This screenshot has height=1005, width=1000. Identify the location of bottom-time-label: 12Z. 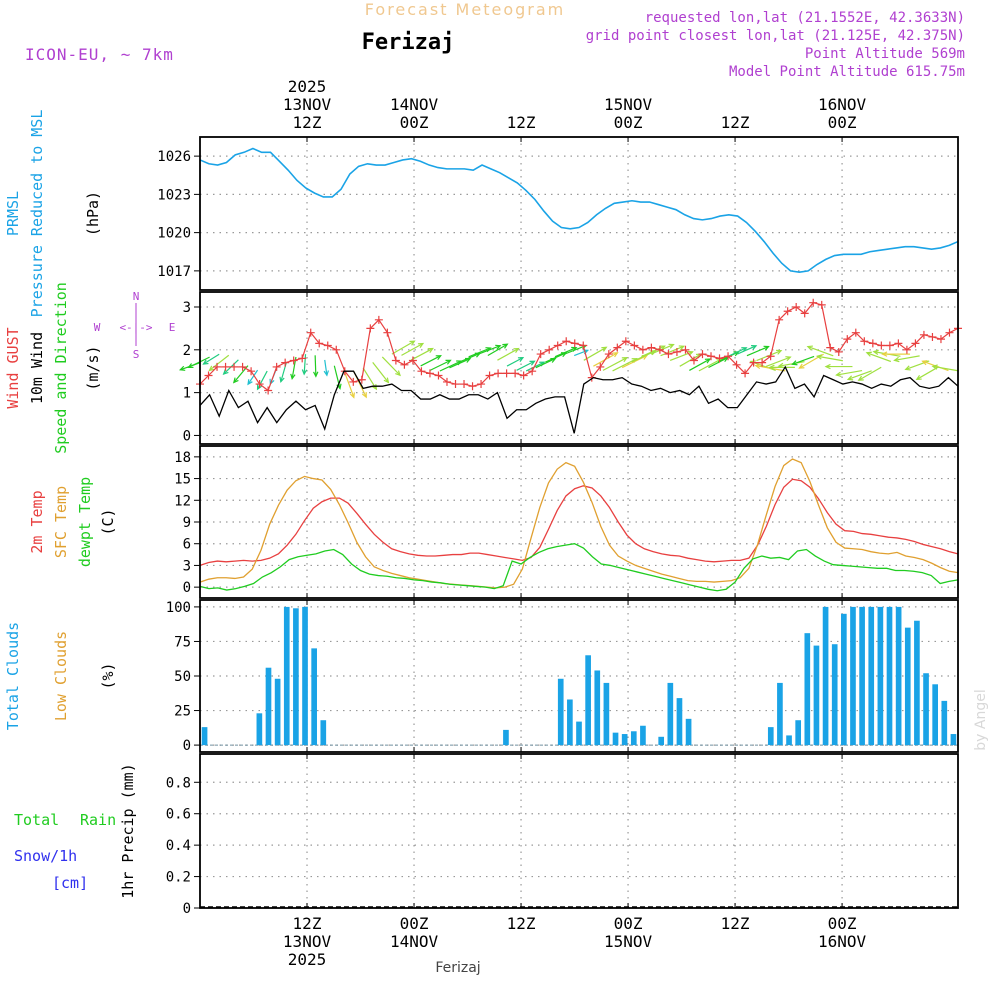
(735, 923).